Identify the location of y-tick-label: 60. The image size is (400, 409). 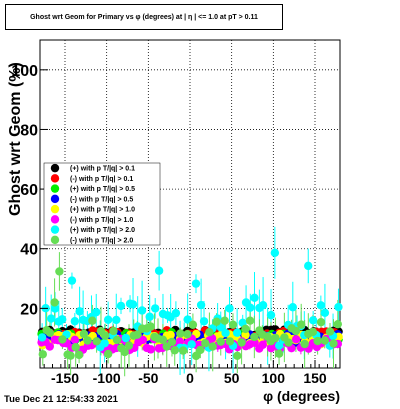
(29, 190).